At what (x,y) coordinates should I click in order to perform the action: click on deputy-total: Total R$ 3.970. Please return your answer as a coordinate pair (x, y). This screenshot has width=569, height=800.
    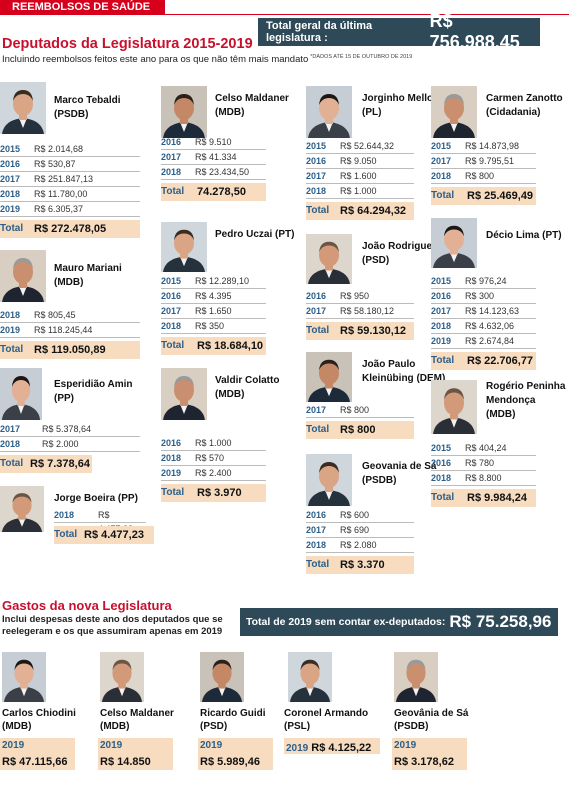
    Looking at the image, I should click on (213, 493).